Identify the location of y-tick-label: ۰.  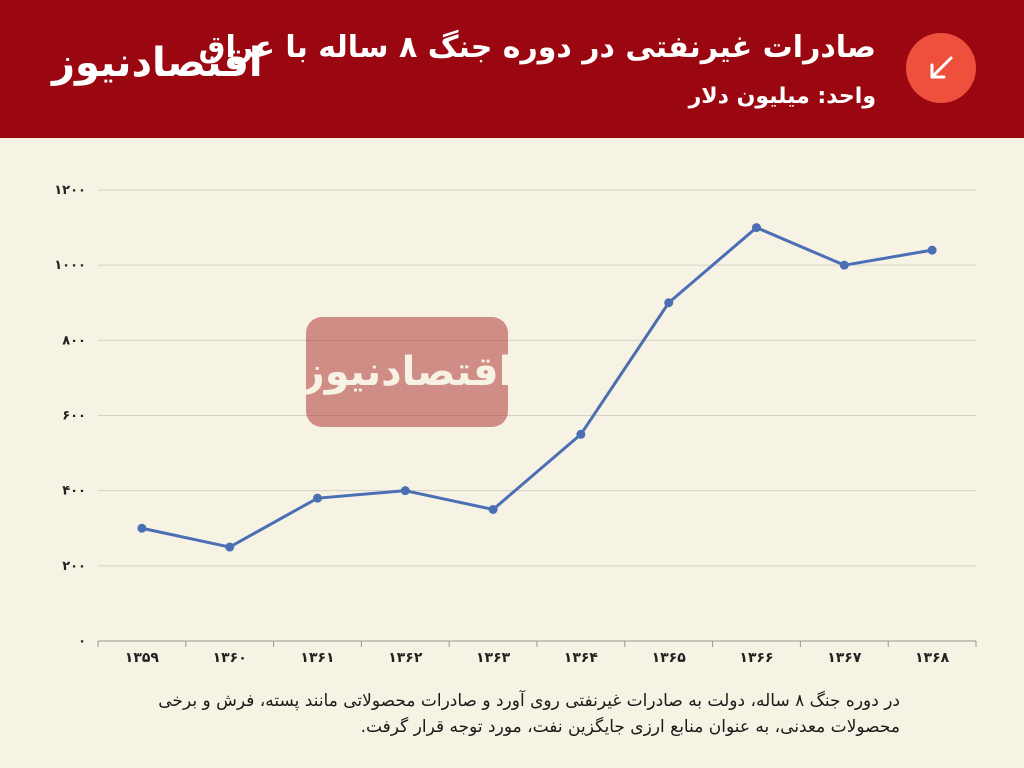
(82, 641).